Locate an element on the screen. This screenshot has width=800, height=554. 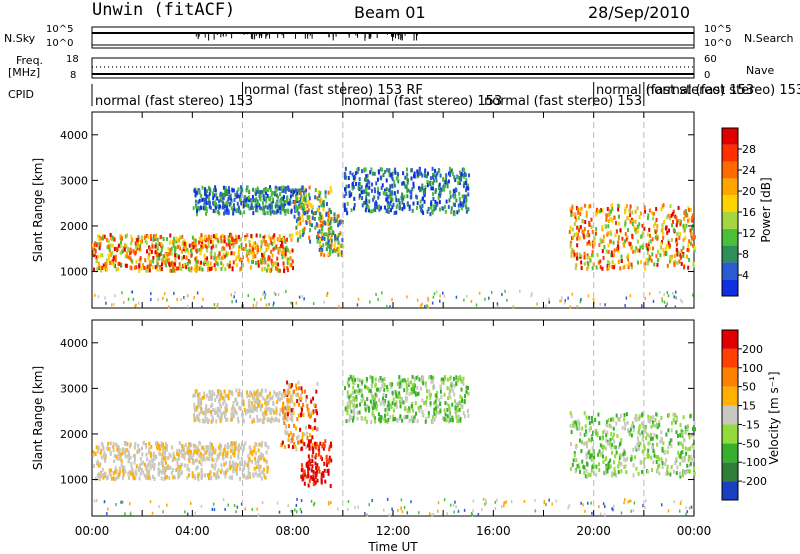
freq-panel is located at coordinates (393, 68).